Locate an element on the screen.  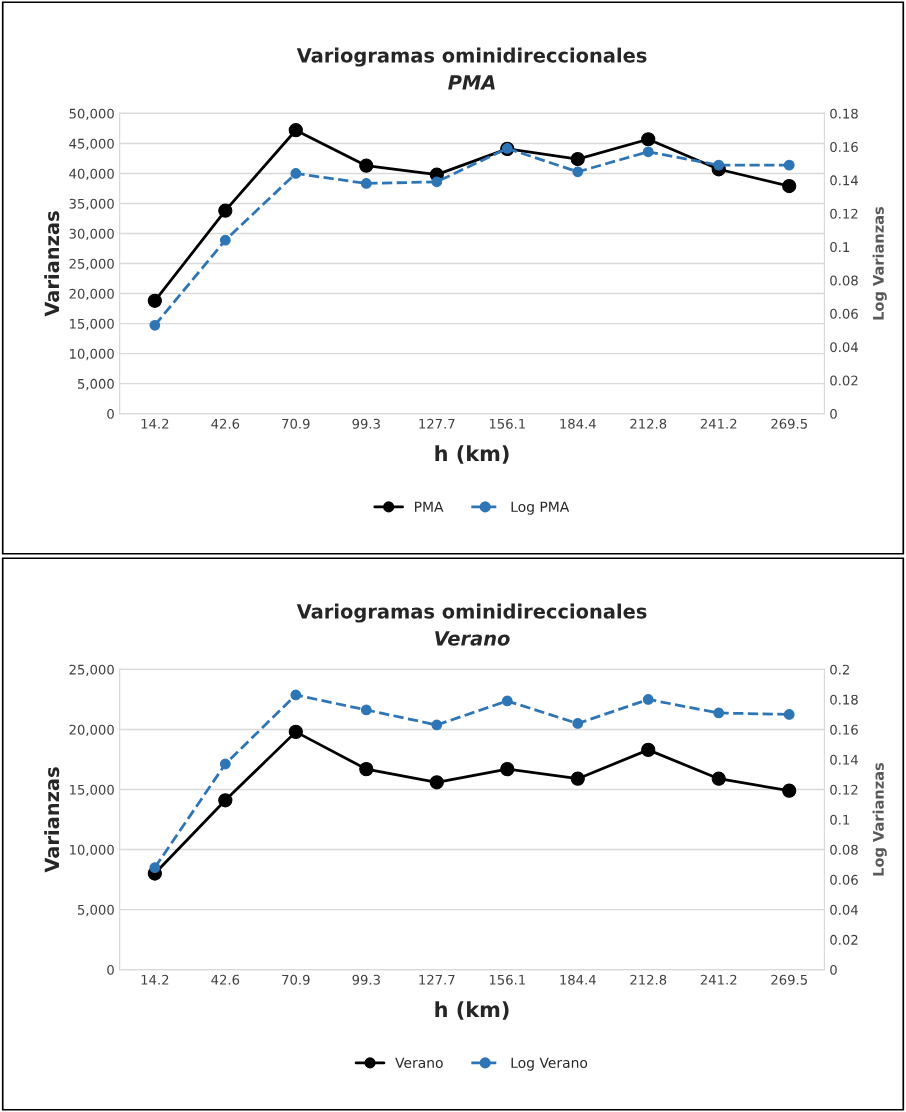
y-tick-label: 30,000 is located at coordinates (91, 234).